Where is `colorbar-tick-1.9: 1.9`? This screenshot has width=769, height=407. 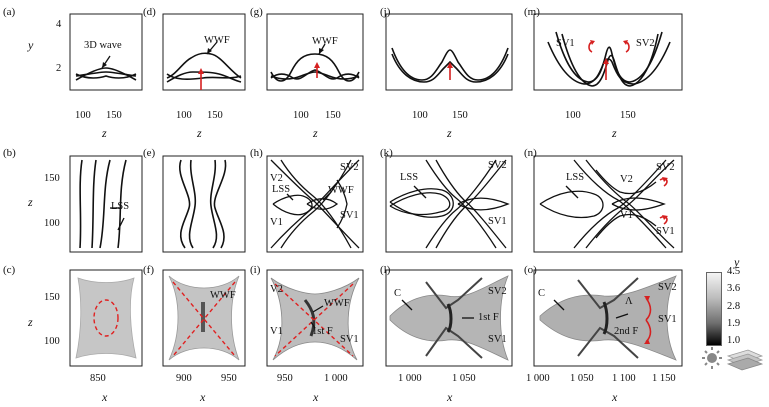
colorbar-tick-1.9: 1.9 is located at coordinates (734, 323).